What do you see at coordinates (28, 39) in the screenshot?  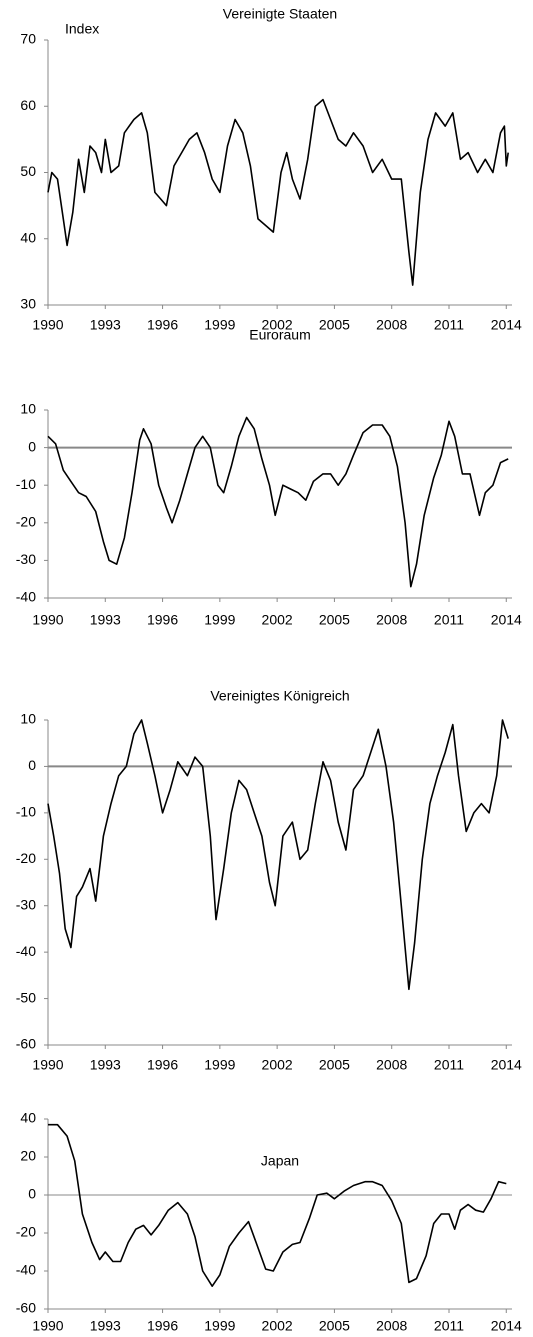 I see `y-tick-label: 70` at bounding box center [28, 39].